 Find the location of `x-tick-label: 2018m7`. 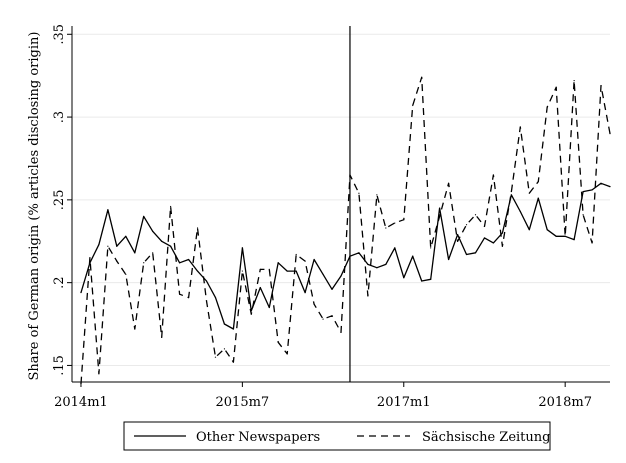

x-tick-label: 2018m7 is located at coordinates (565, 402).